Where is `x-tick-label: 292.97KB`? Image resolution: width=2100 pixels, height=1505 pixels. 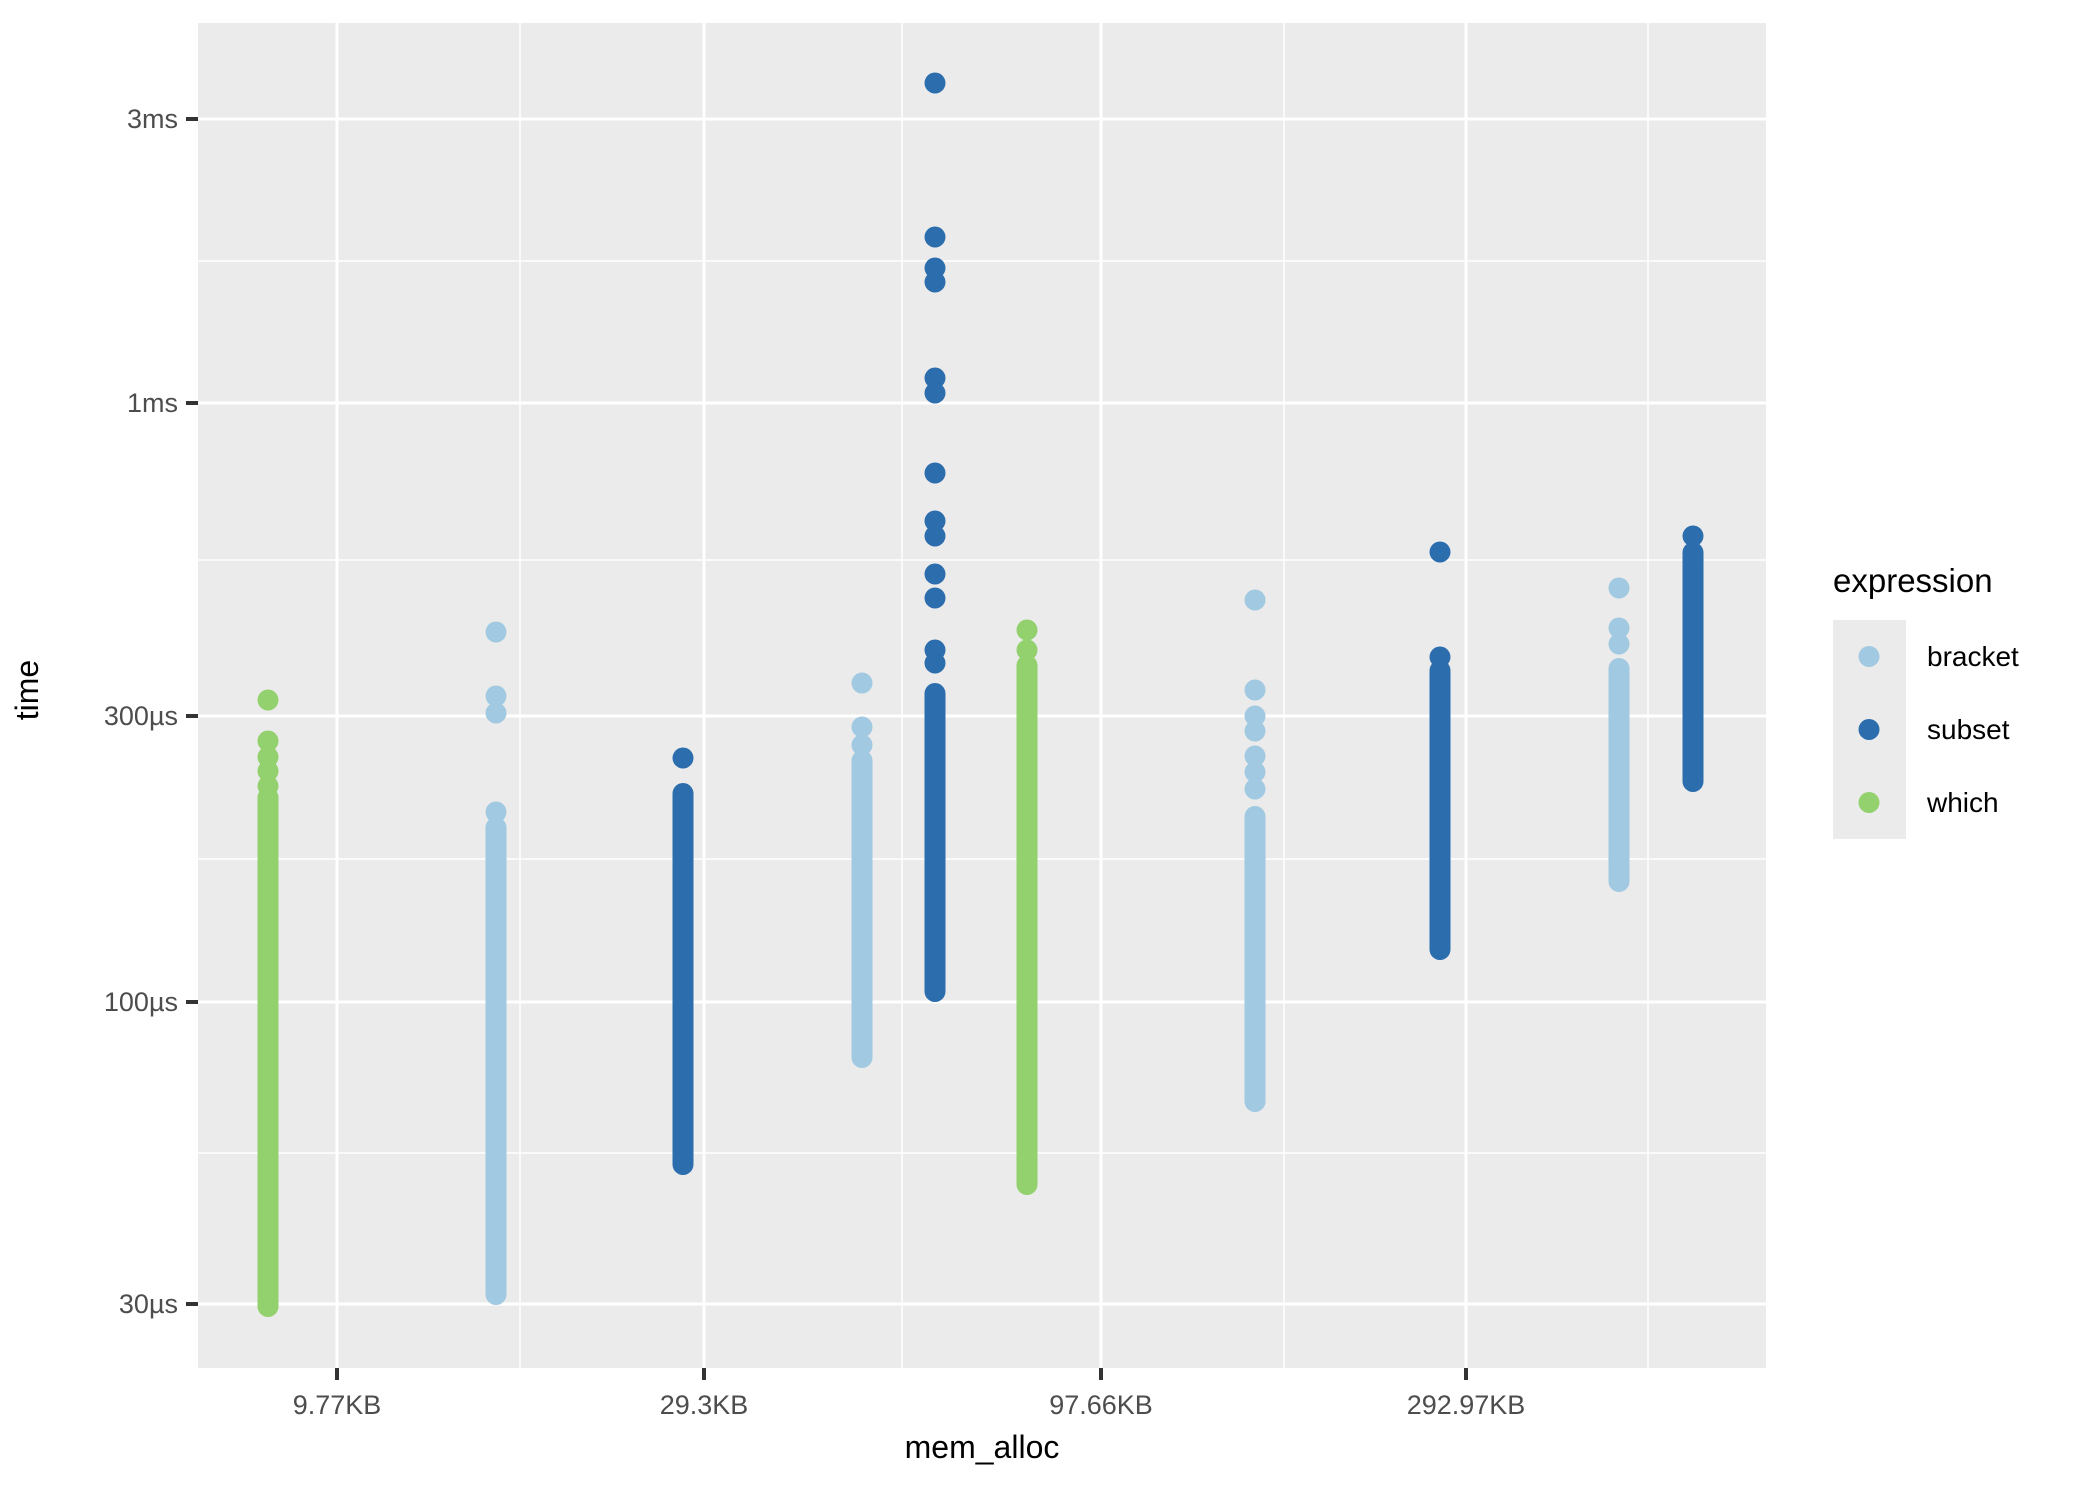
x-tick-label: 292.97KB is located at coordinates (1466, 1405).